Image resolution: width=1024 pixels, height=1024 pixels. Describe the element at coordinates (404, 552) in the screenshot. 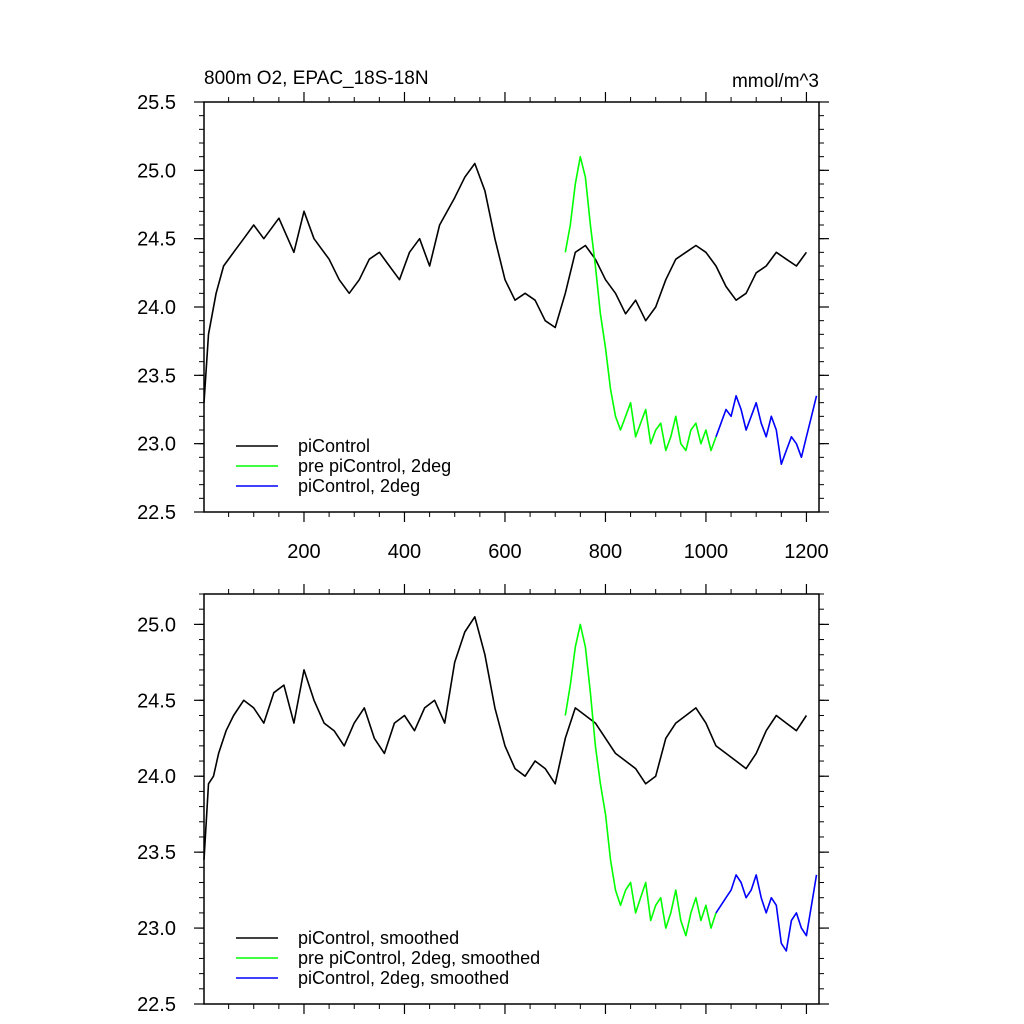

I see `top-x-tick-label: 400` at that location.